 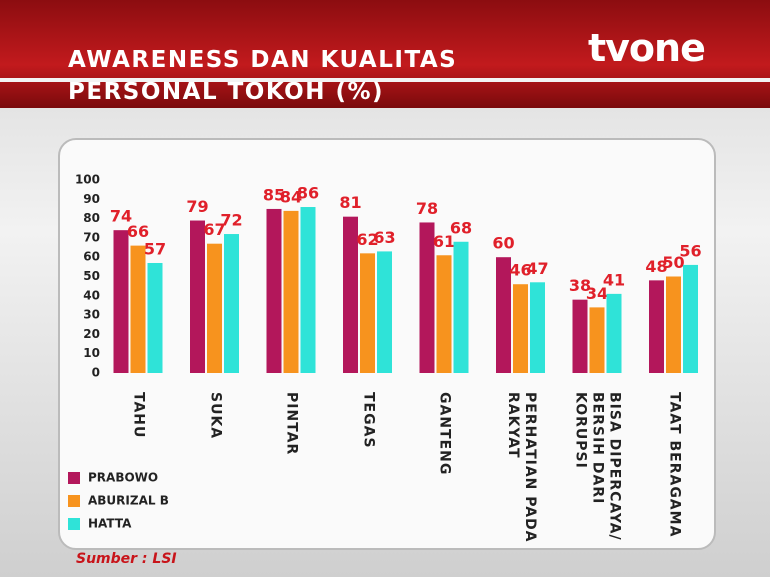 I want to click on value-label: 81, so click(x=350, y=202).